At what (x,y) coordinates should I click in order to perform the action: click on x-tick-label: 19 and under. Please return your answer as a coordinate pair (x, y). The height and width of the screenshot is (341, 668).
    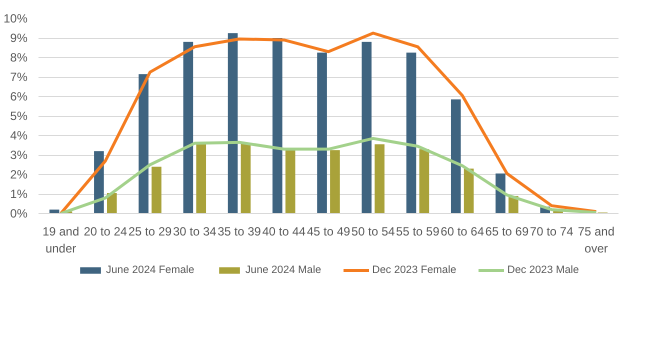
    Looking at the image, I should click on (61, 240).